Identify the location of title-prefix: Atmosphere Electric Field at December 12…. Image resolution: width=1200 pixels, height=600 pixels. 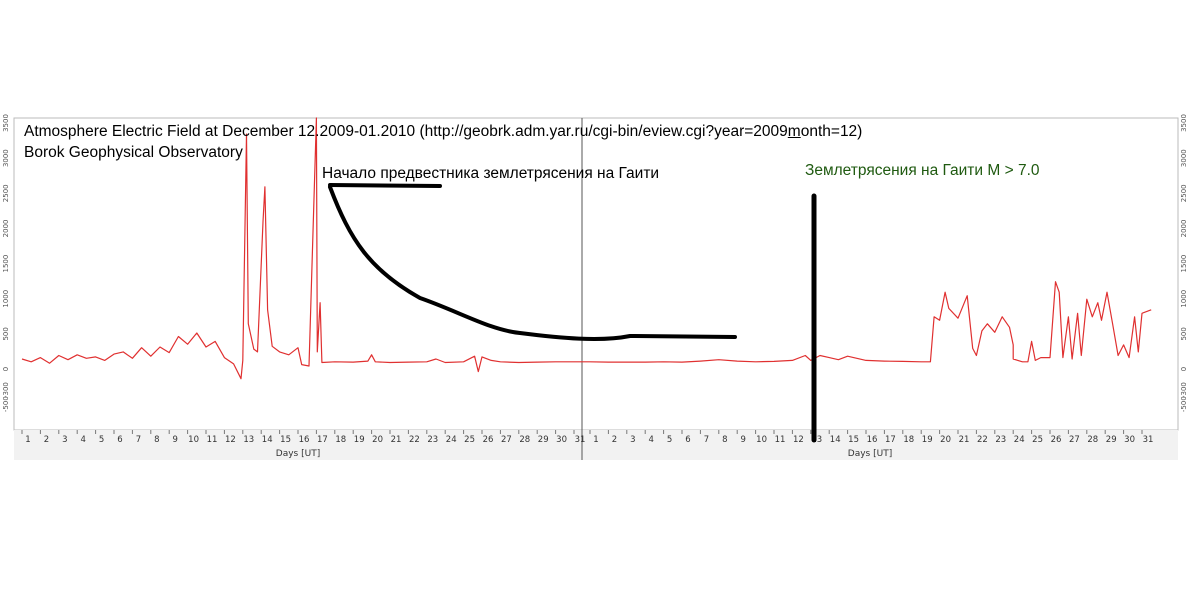
(406, 131).